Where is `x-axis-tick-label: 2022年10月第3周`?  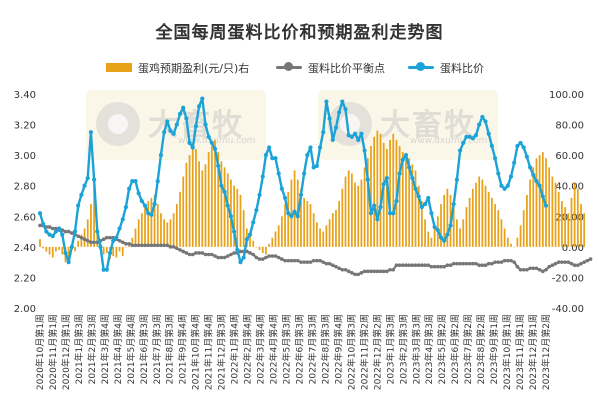 x-axis-tick-label: 2022年10月第3周 is located at coordinates (351, 352).